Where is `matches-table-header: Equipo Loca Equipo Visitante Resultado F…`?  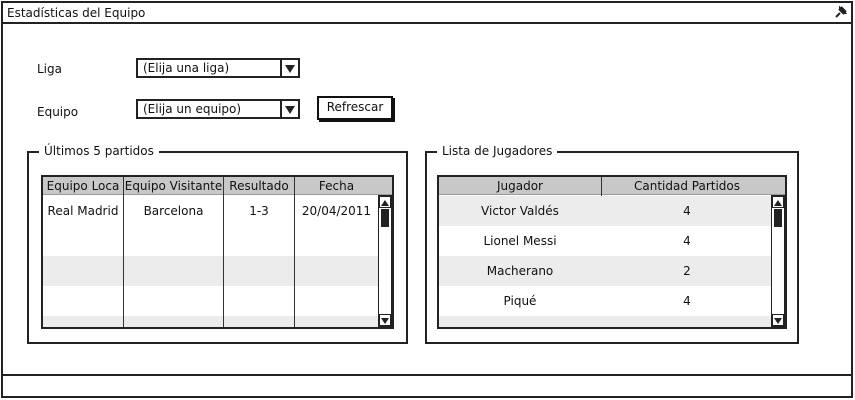
matches-table-header: Equipo Loca Equipo Visitante Resultado F… is located at coordinates (217, 186).